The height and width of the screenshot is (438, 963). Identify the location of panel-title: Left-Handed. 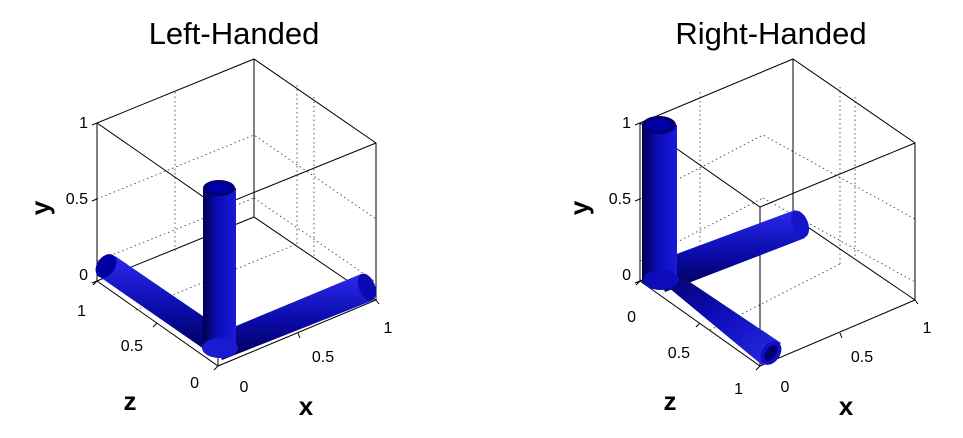
(234, 33).